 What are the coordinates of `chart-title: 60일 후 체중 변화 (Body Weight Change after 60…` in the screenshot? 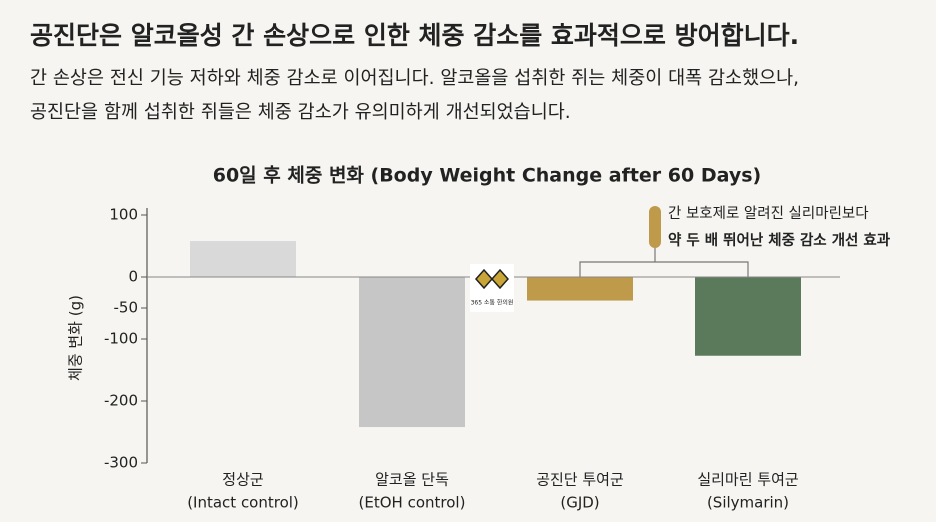 It's located at (487, 176).